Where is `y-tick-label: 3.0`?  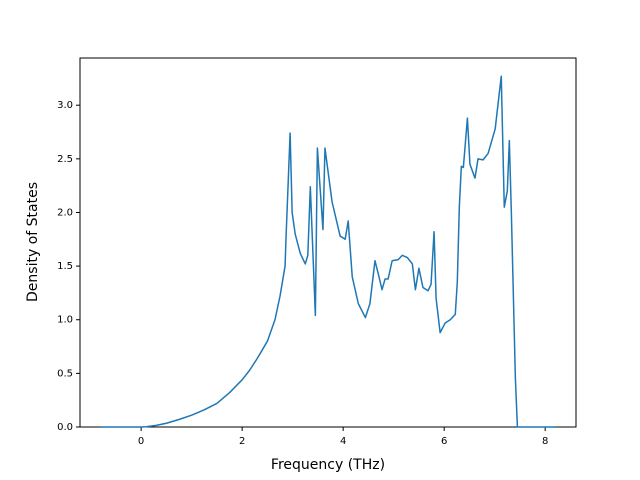
y-tick-label: 3.0 is located at coordinates (65, 105).